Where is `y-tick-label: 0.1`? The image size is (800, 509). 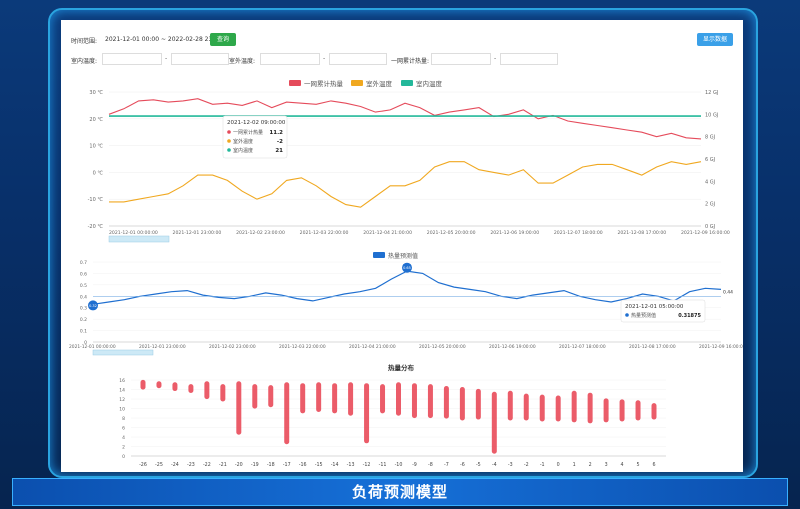
y-tick-label: 0.1 is located at coordinates (83, 332).